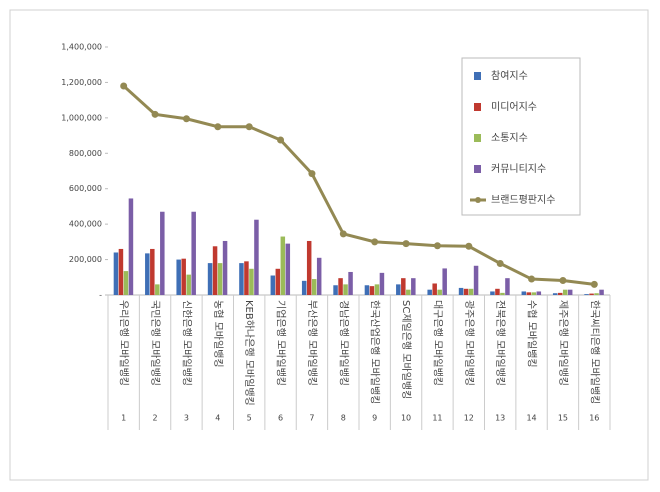 This screenshot has height=492, width=660. I want to click on y-tick-label: 400,000, so click(85, 224).